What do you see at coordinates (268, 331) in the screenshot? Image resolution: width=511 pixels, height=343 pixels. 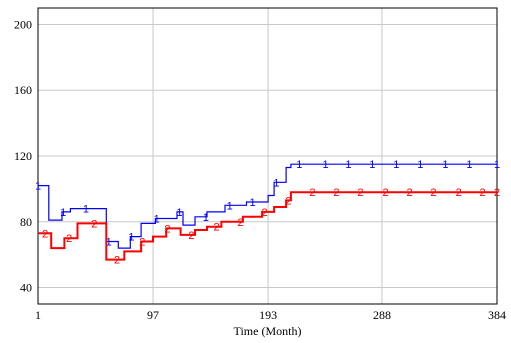 I see `x-axis-title: Time (Month)` at bounding box center [268, 331].